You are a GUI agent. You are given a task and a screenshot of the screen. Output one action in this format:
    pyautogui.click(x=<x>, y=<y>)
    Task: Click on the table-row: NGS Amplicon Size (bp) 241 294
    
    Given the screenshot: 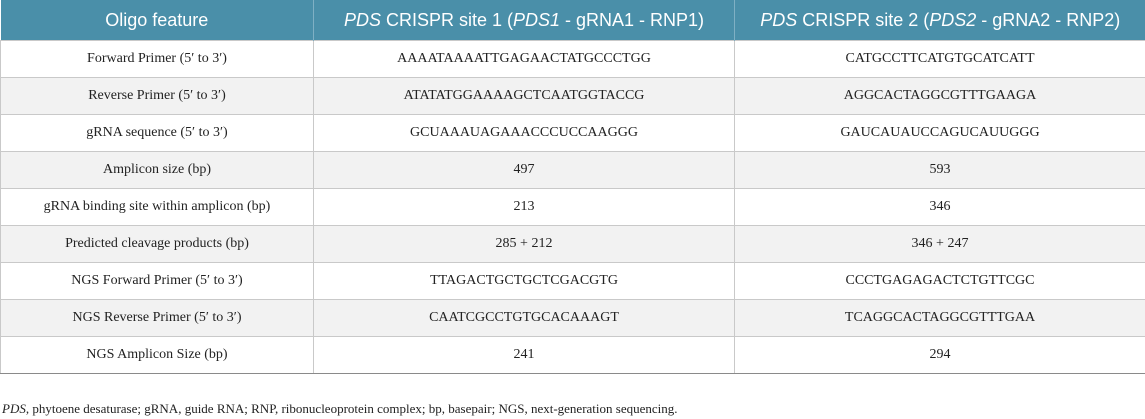 What is the action you would take?
    pyautogui.click(x=572, y=355)
    